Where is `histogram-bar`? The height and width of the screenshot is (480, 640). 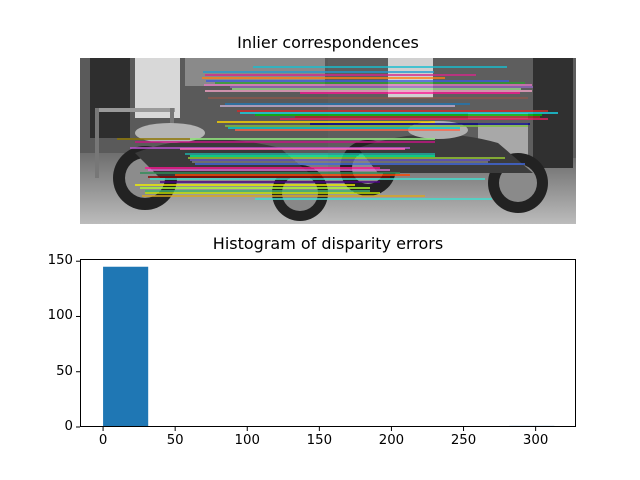 histogram-bar is located at coordinates (126, 346).